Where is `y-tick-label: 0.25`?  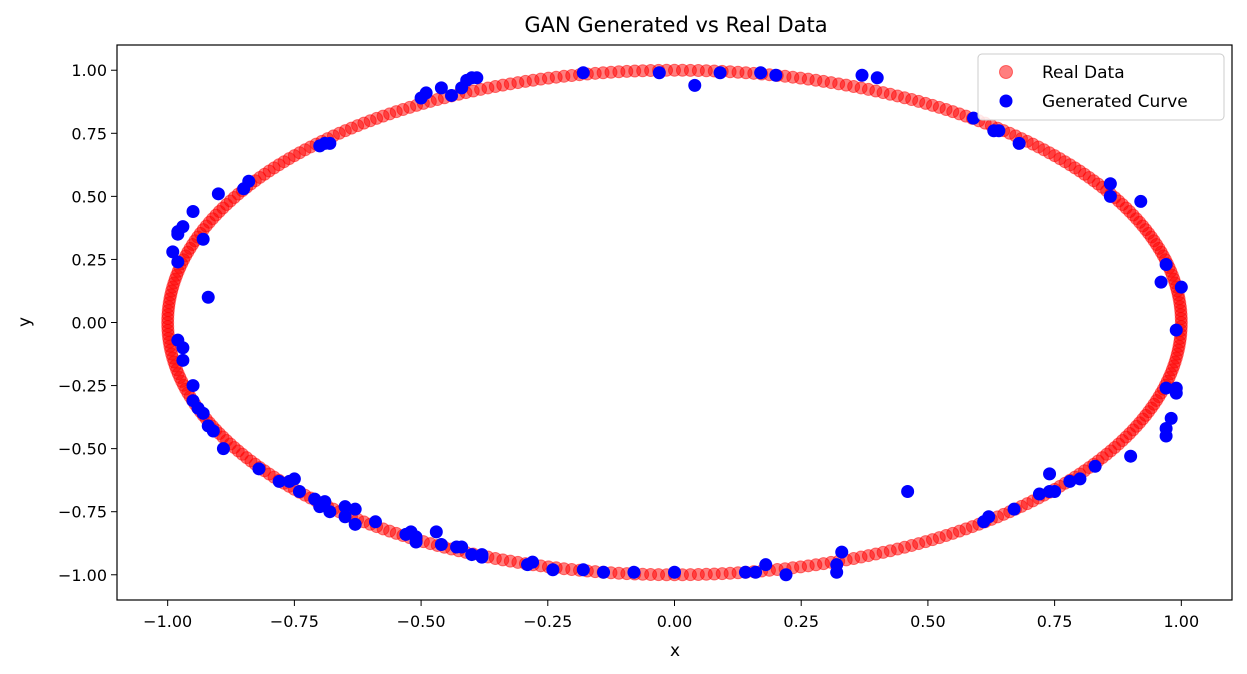 y-tick-label: 0.25 is located at coordinates (89, 259).